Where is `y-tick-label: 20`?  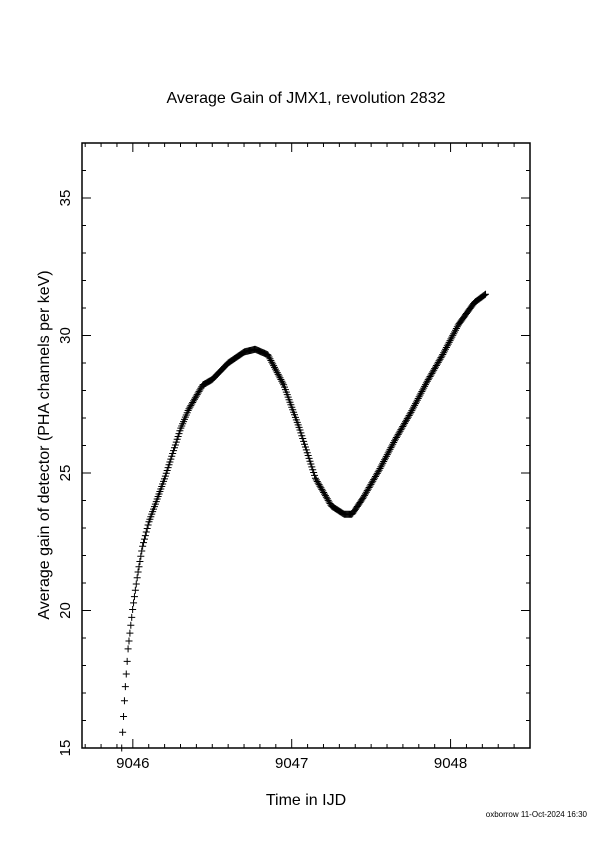
y-tick-label: 20 is located at coordinates (65, 610).